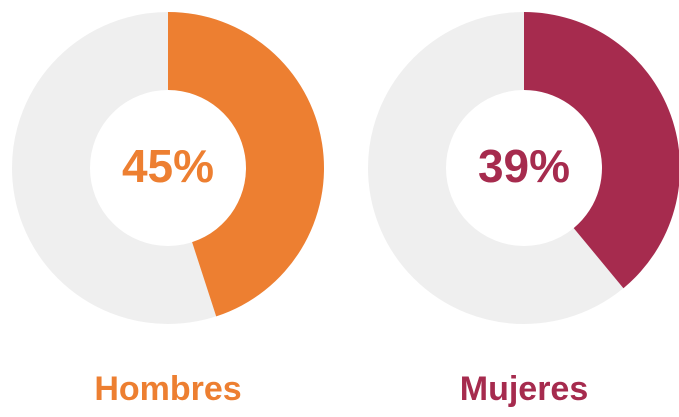  I want to click on chart-title: Hombres, so click(167, 389).